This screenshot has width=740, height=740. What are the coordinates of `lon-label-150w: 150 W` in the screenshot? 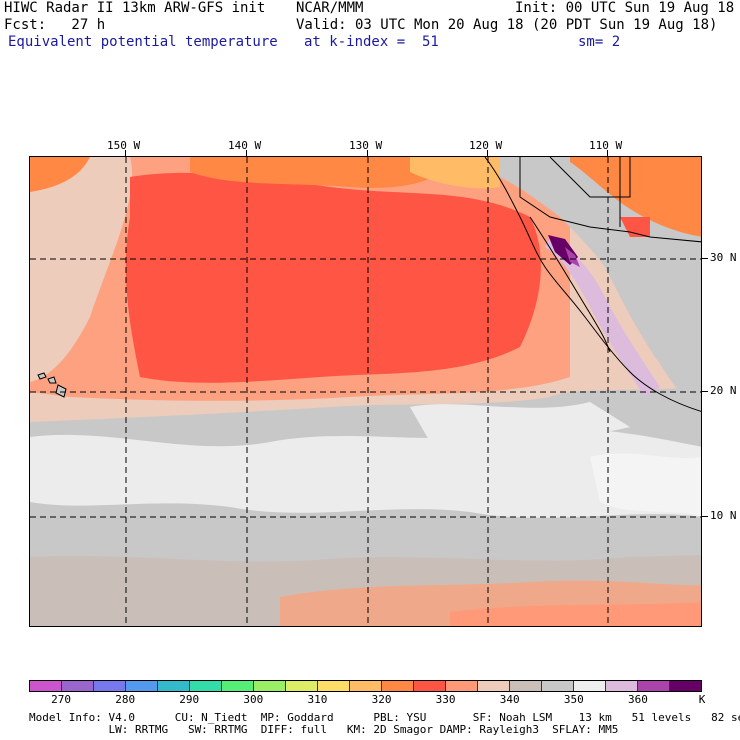 It's located at (124, 145).